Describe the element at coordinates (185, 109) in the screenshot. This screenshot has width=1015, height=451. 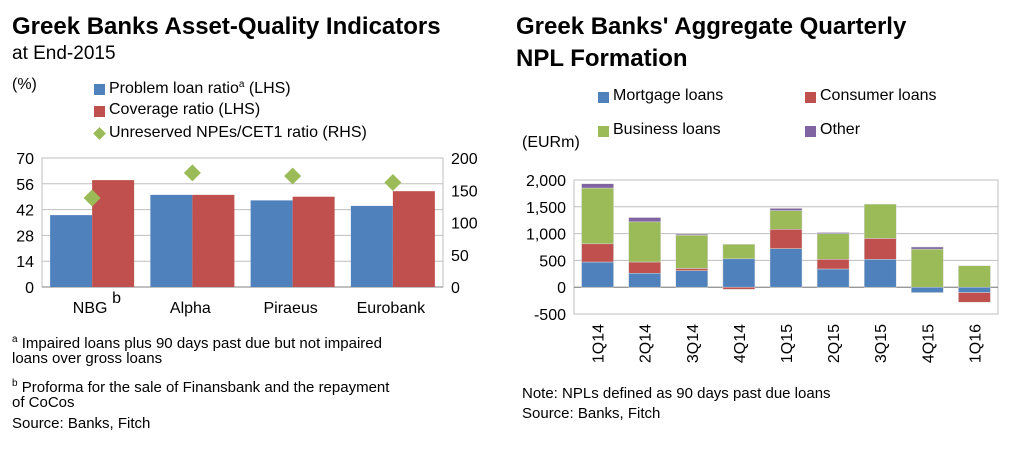
I see `legend-label-coverage: Coverage ratio (LHS)` at that location.